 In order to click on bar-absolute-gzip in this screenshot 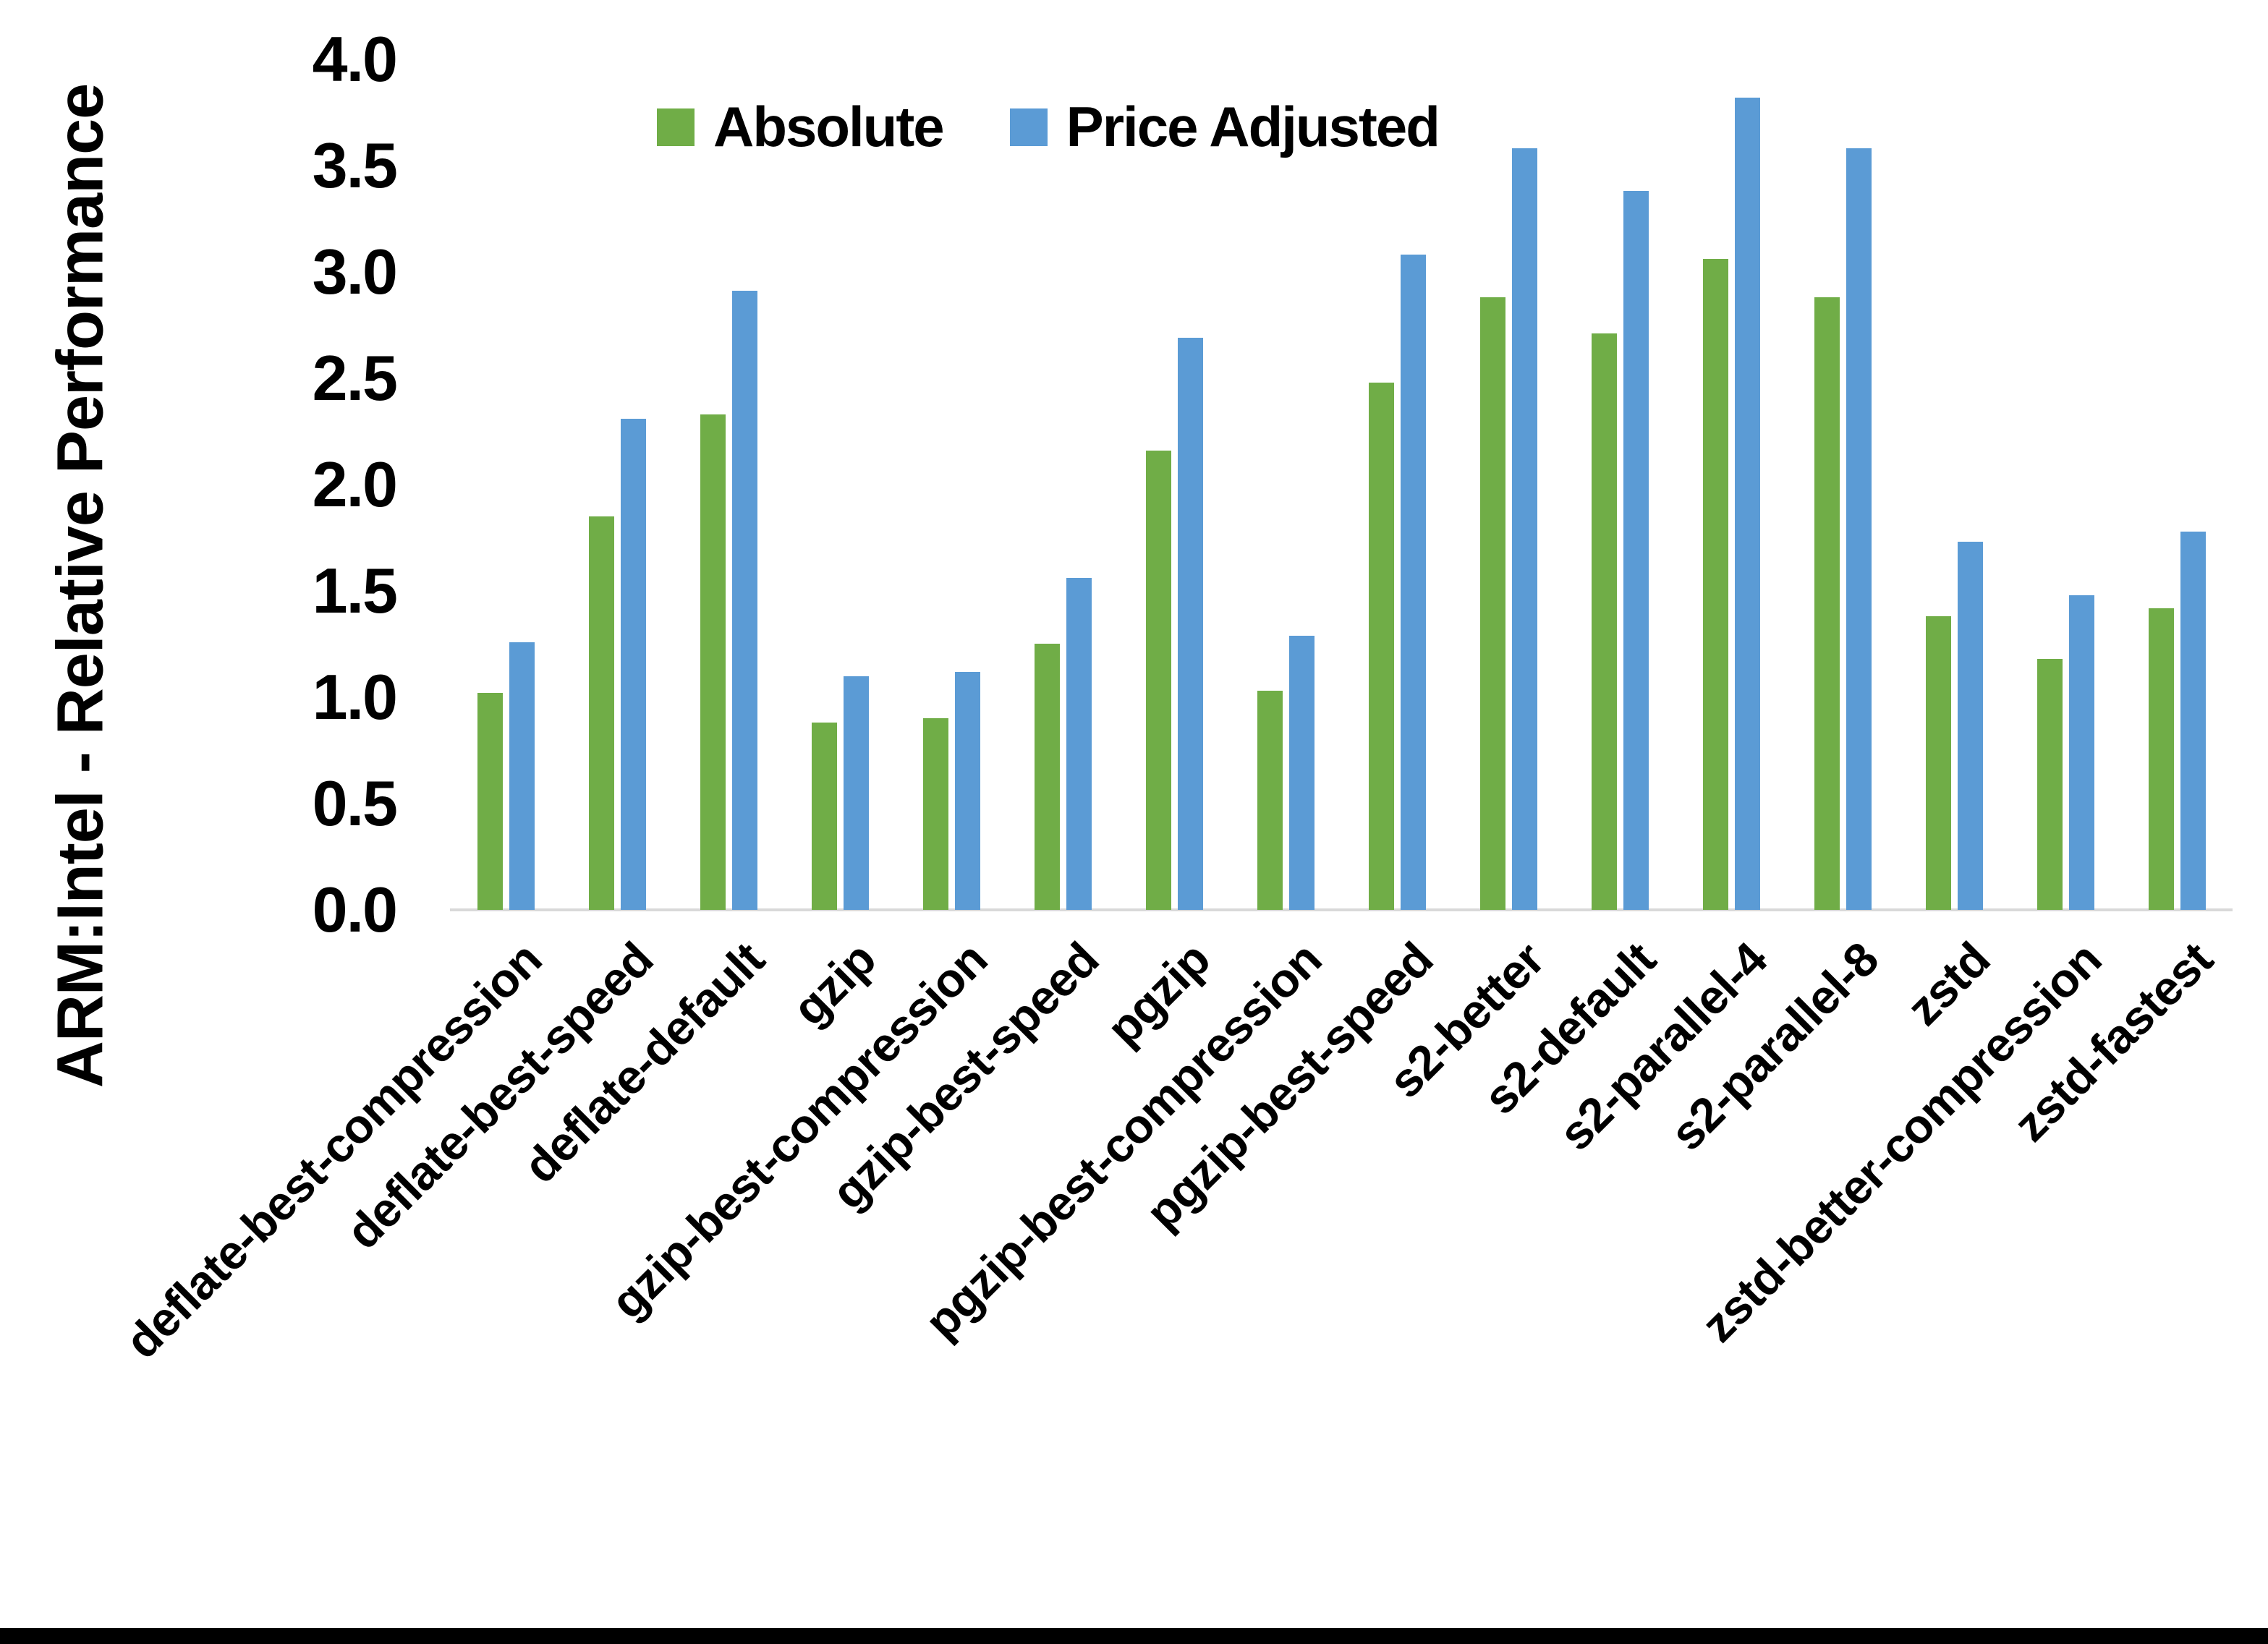, I will do `click(824, 816)`.